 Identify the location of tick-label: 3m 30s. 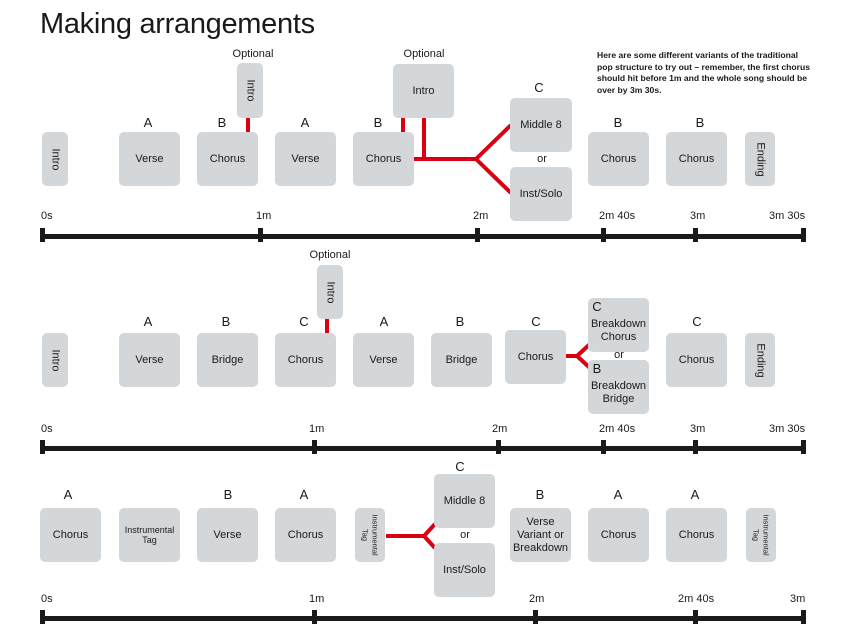
(787, 429).